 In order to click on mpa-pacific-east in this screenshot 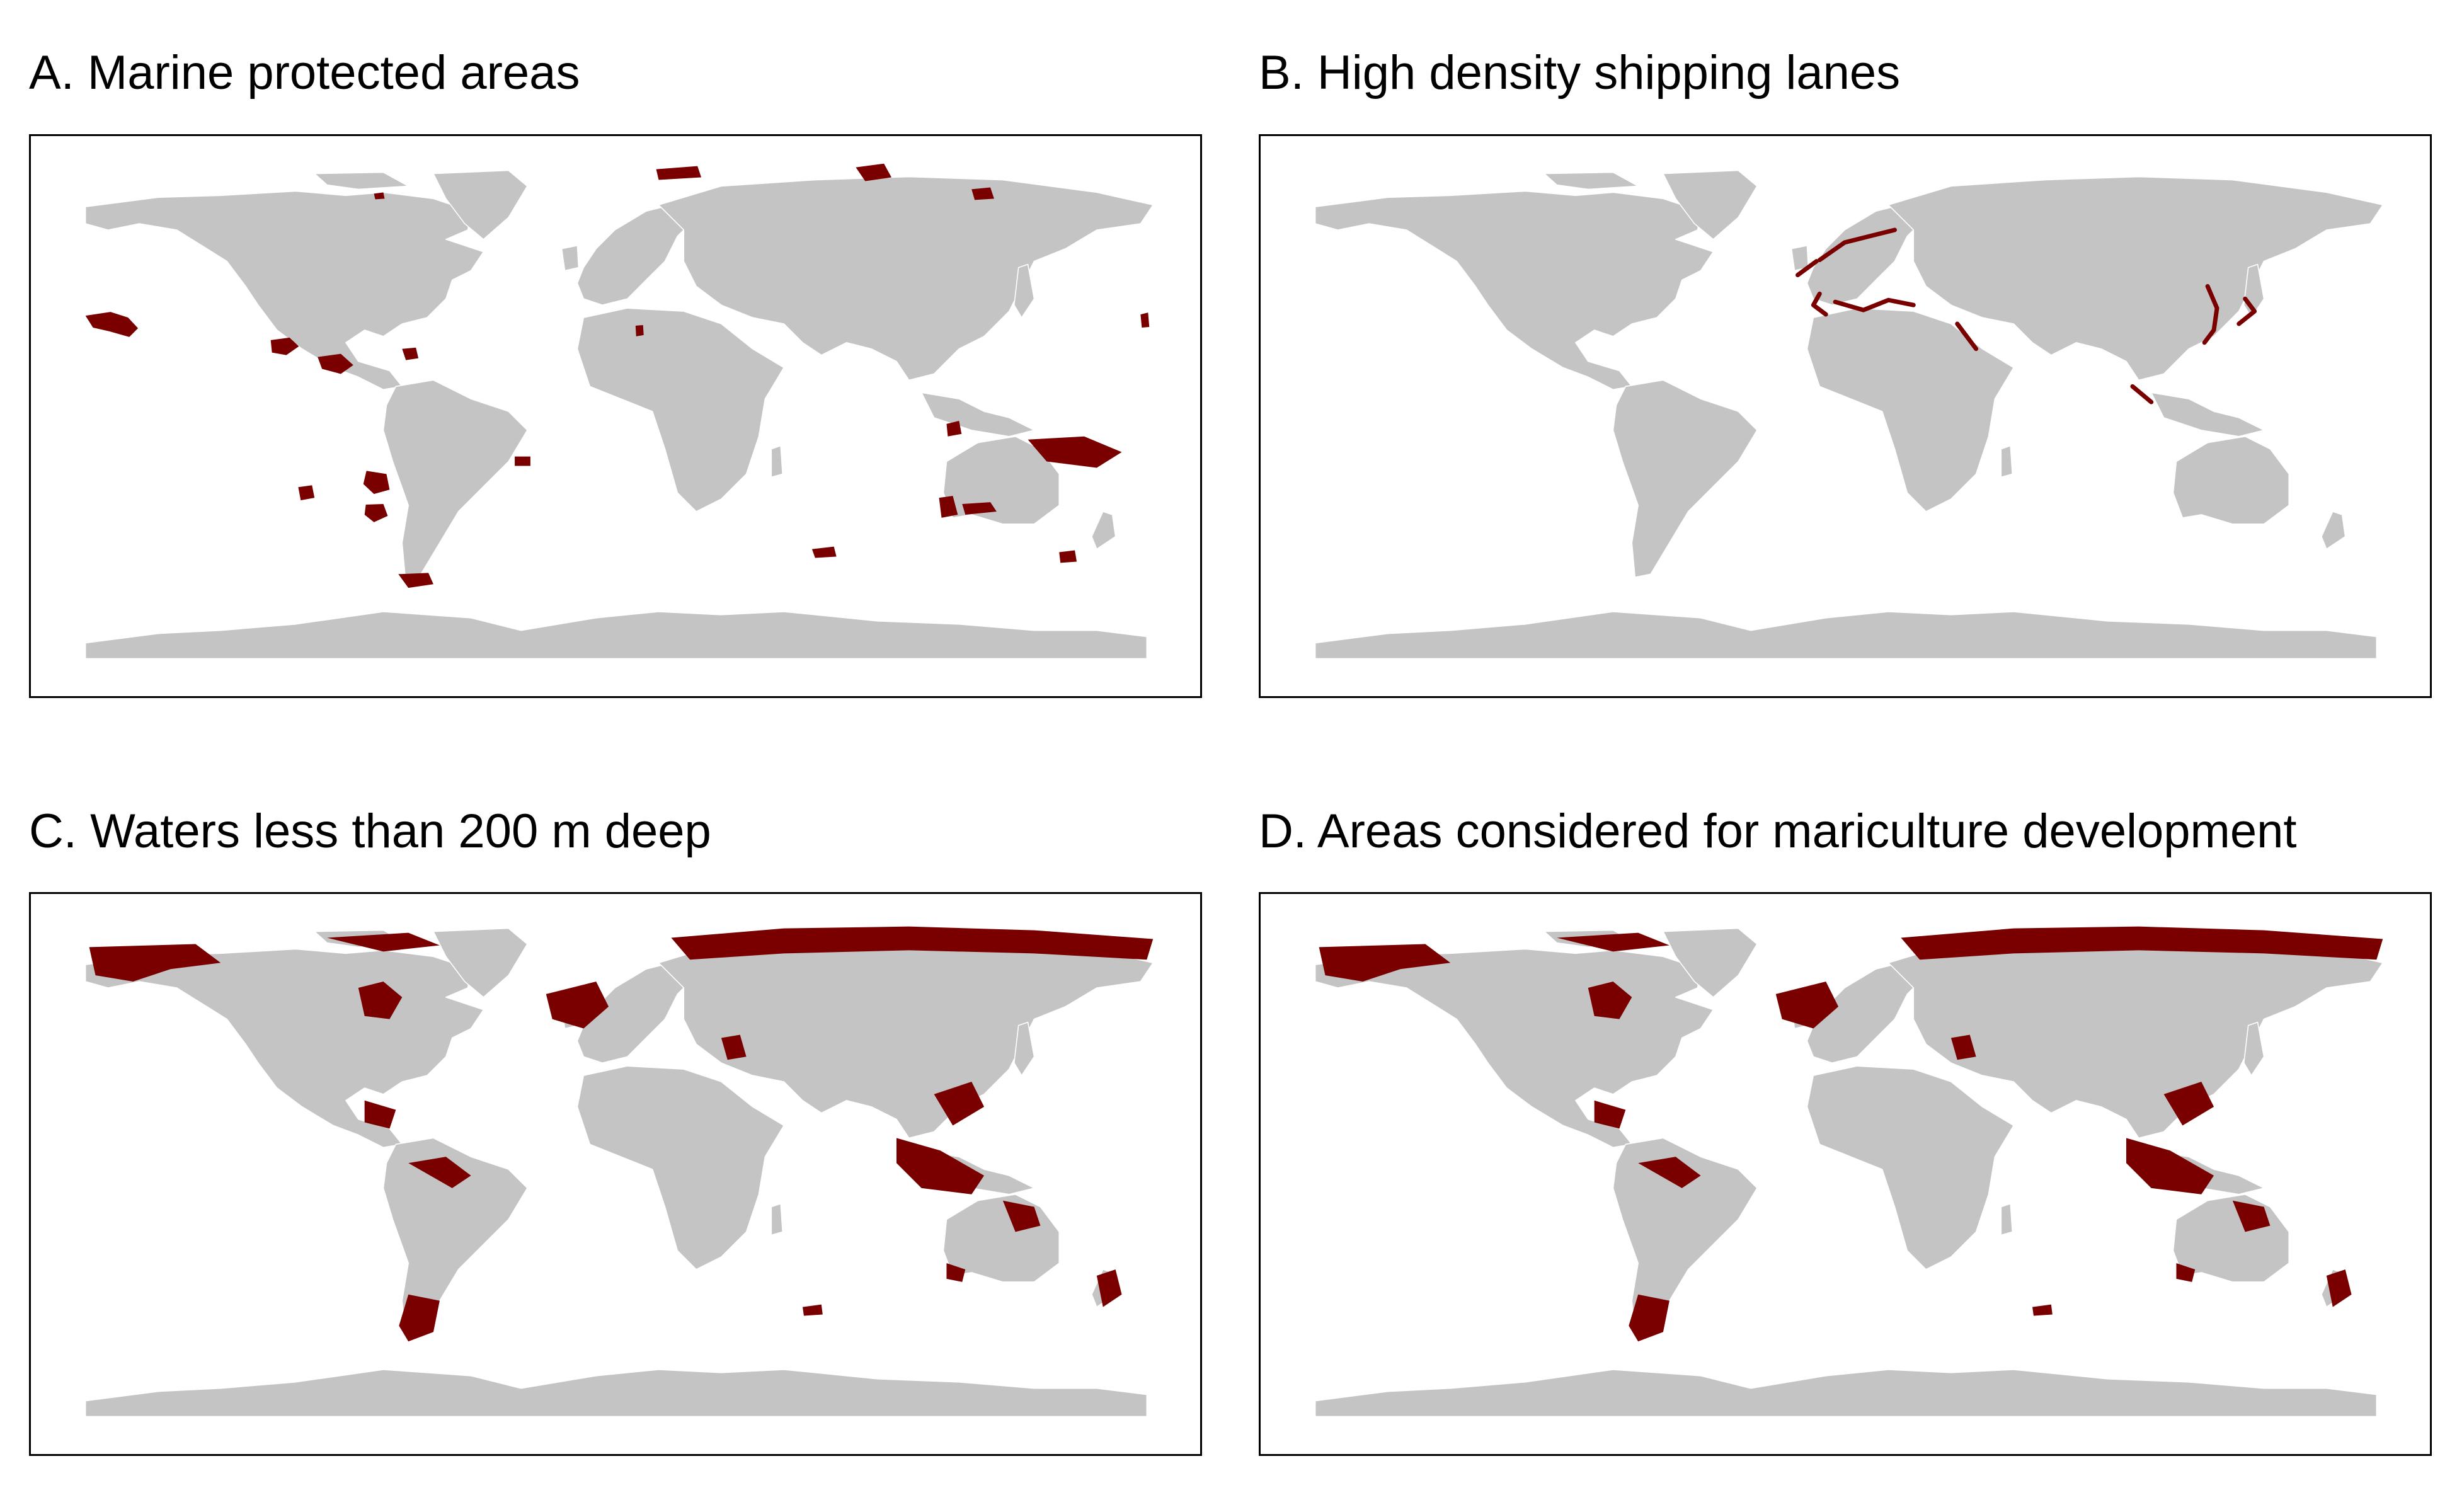, I will do `click(306, 493)`.